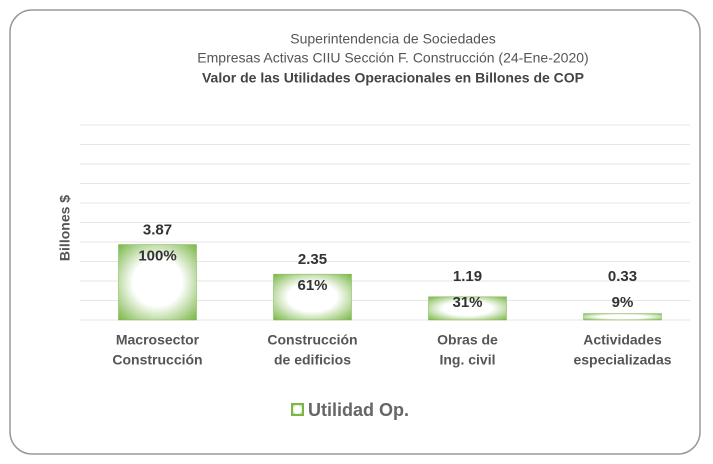  I want to click on x-tick-label: Ing. civil, so click(467, 360).